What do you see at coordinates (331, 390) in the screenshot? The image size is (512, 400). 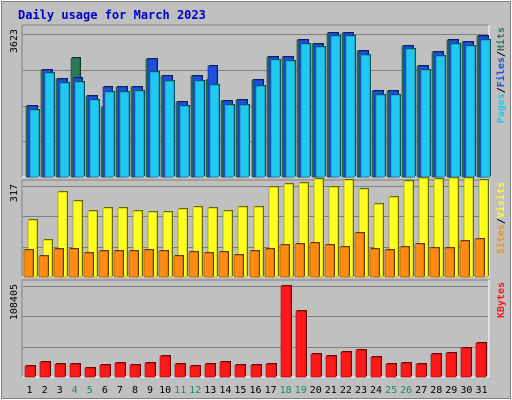 I see `x-tick-label: 21` at bounding box center [331, 390].